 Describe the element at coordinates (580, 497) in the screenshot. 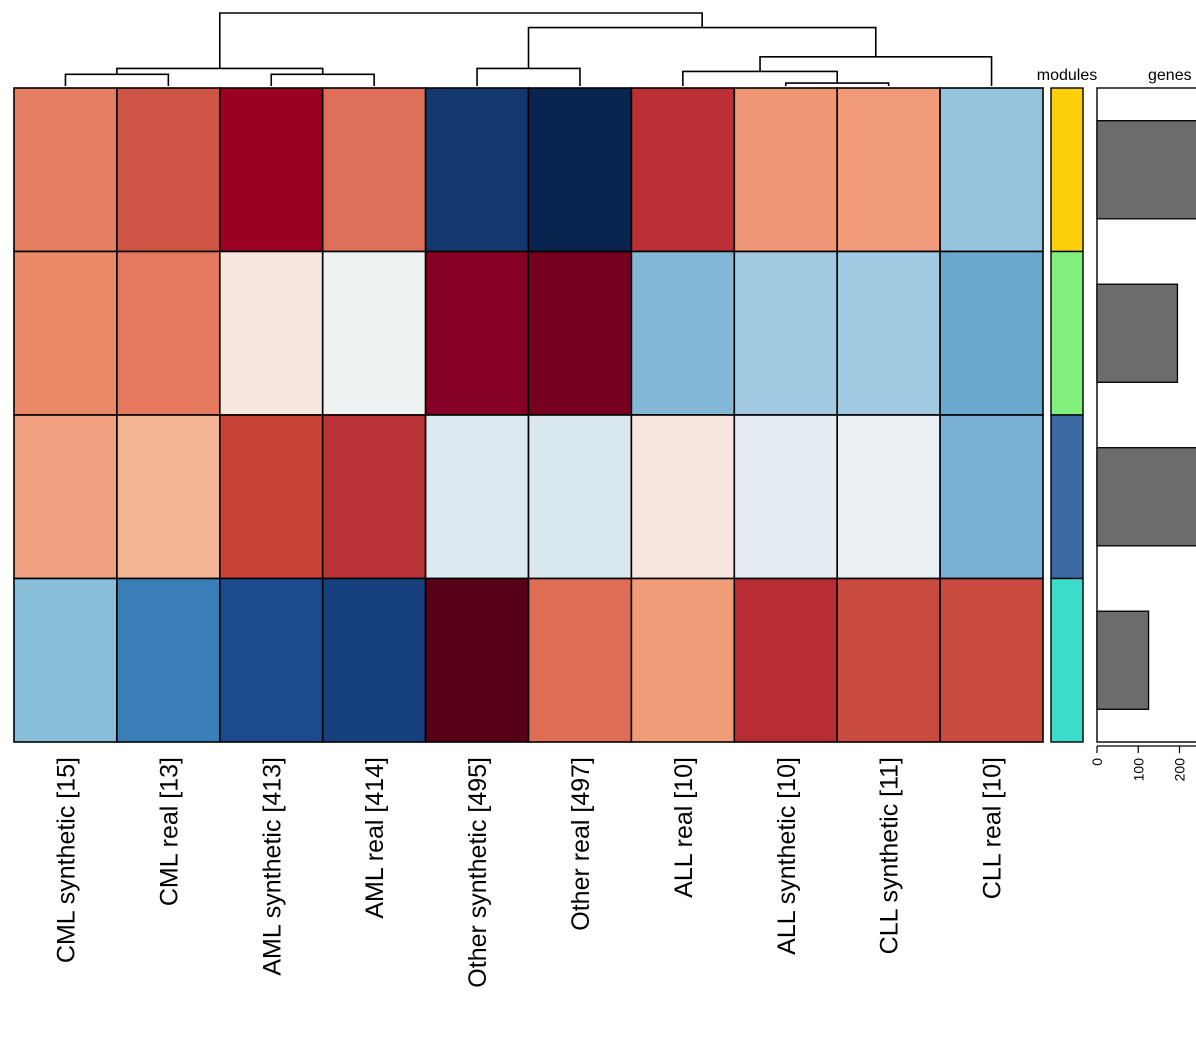

I see `heatmap-cell-r3-c6` at that location.